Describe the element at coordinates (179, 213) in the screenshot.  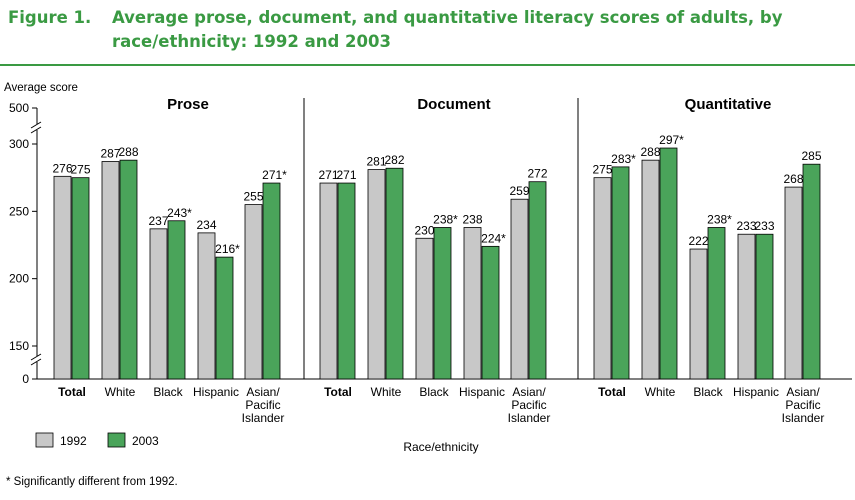
I see `data-label: 243*` at that location.